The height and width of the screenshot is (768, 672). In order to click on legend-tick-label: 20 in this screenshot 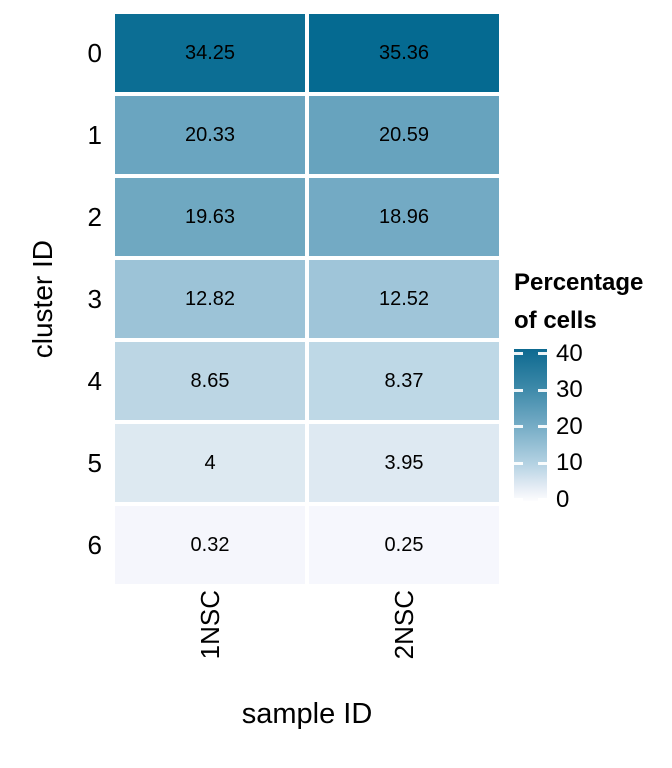, I will do `click(569, 426)`.